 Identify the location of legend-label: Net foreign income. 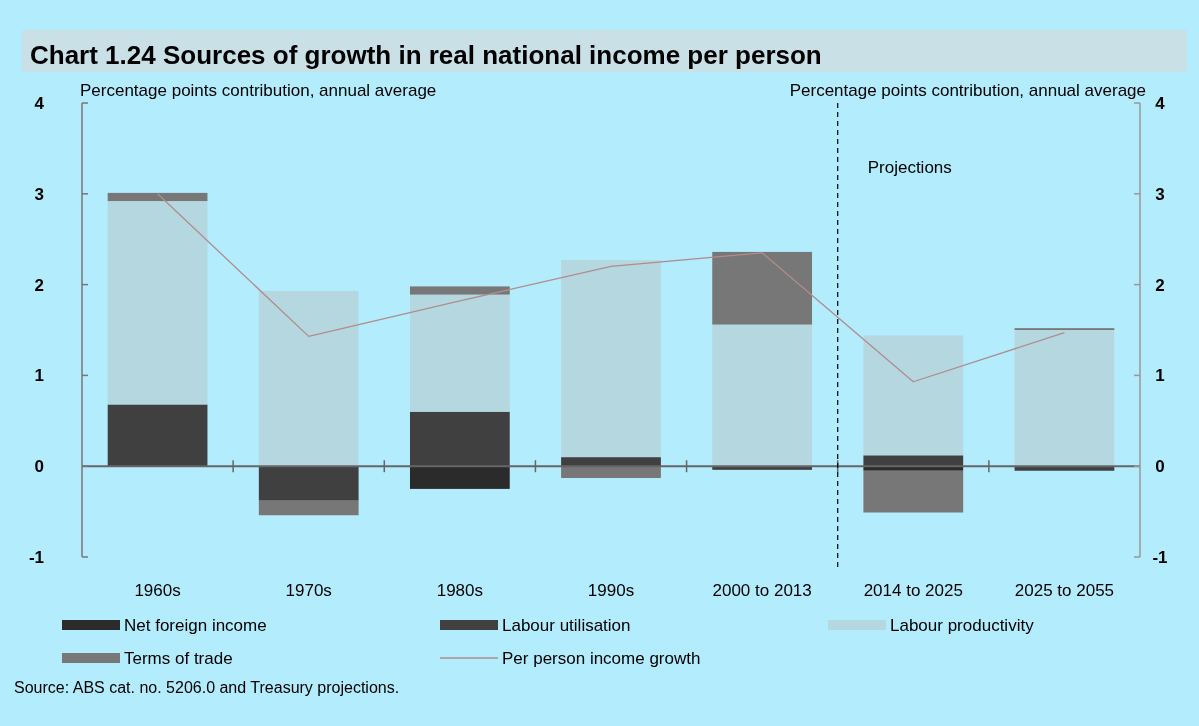
(195, 625).